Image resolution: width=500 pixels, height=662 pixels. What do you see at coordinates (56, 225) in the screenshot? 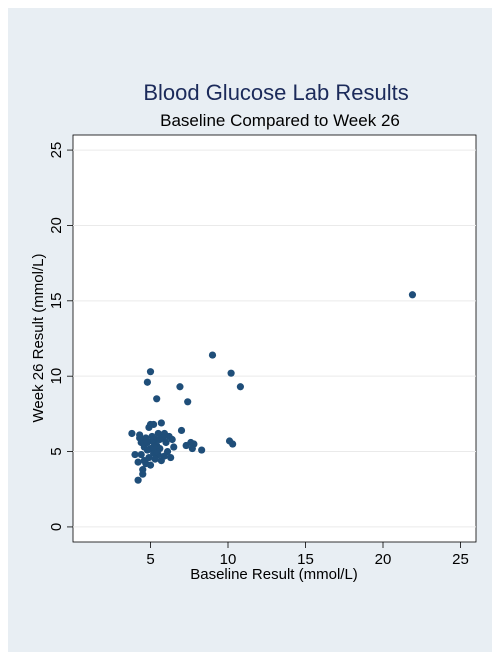
I see `y-tick-label: 20` at bounding box center [56, 225].